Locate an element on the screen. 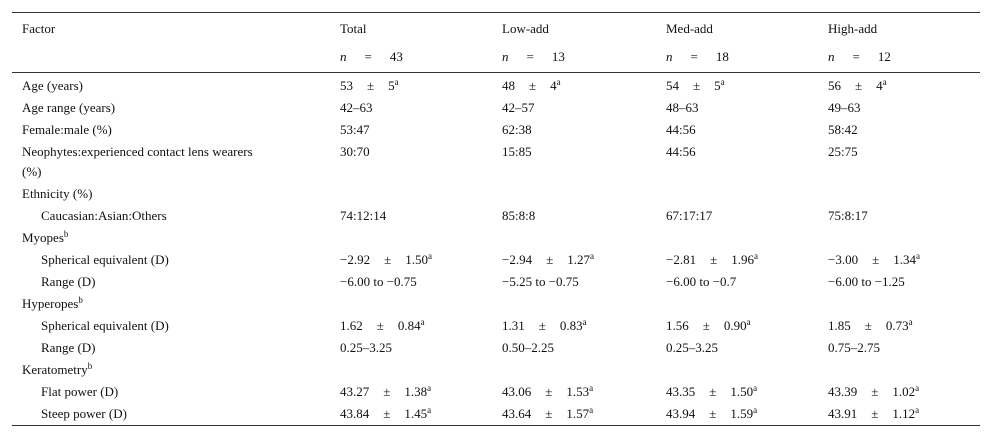 This screenshot has height=441, width=992. sd: 1.53 is located at coordinates (578, 391).